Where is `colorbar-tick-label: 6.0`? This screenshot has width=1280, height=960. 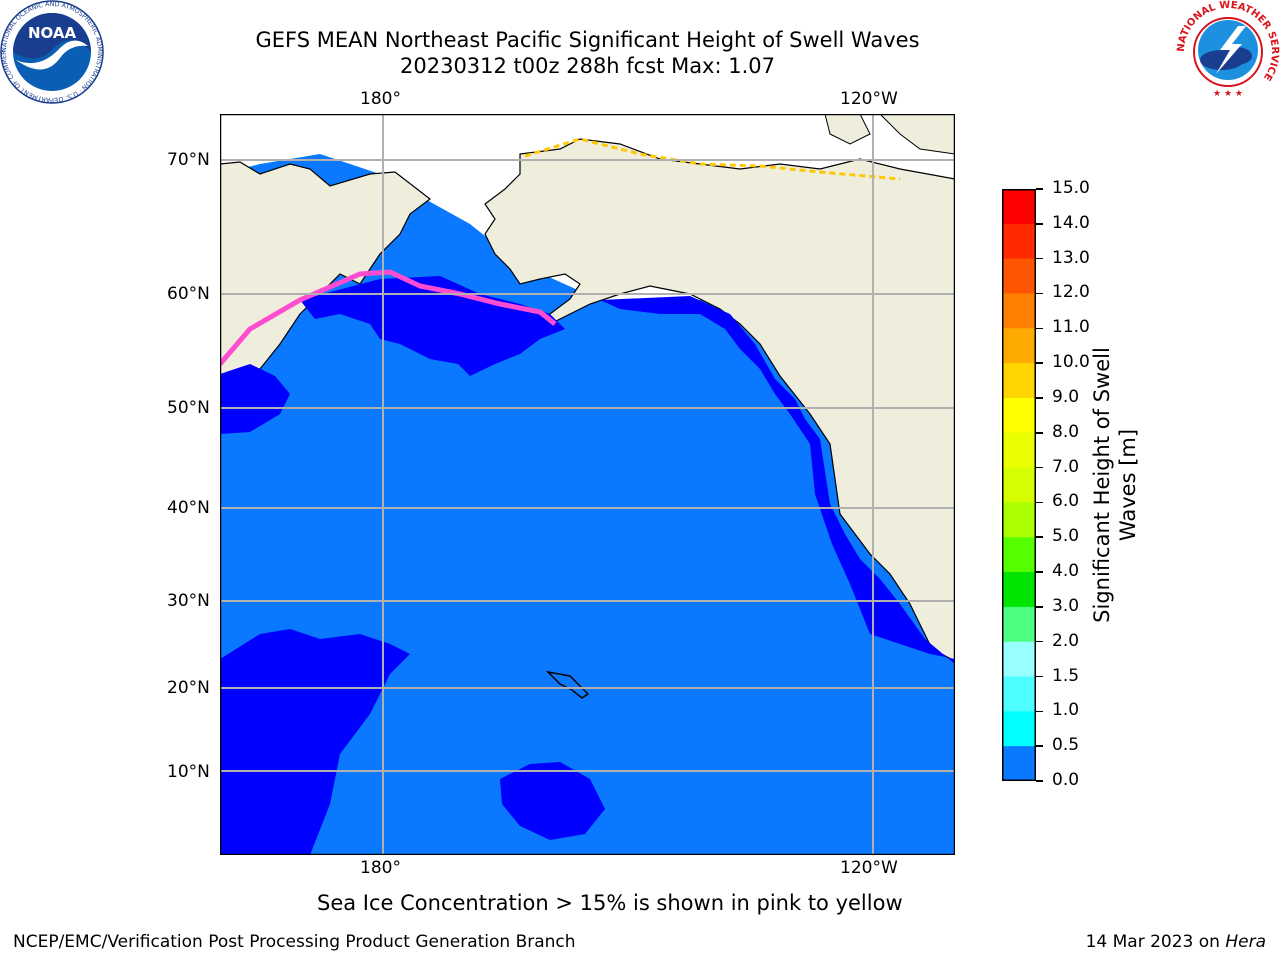 colorbar-tick-label: 6.0 is located at coordinates (1066, 501).